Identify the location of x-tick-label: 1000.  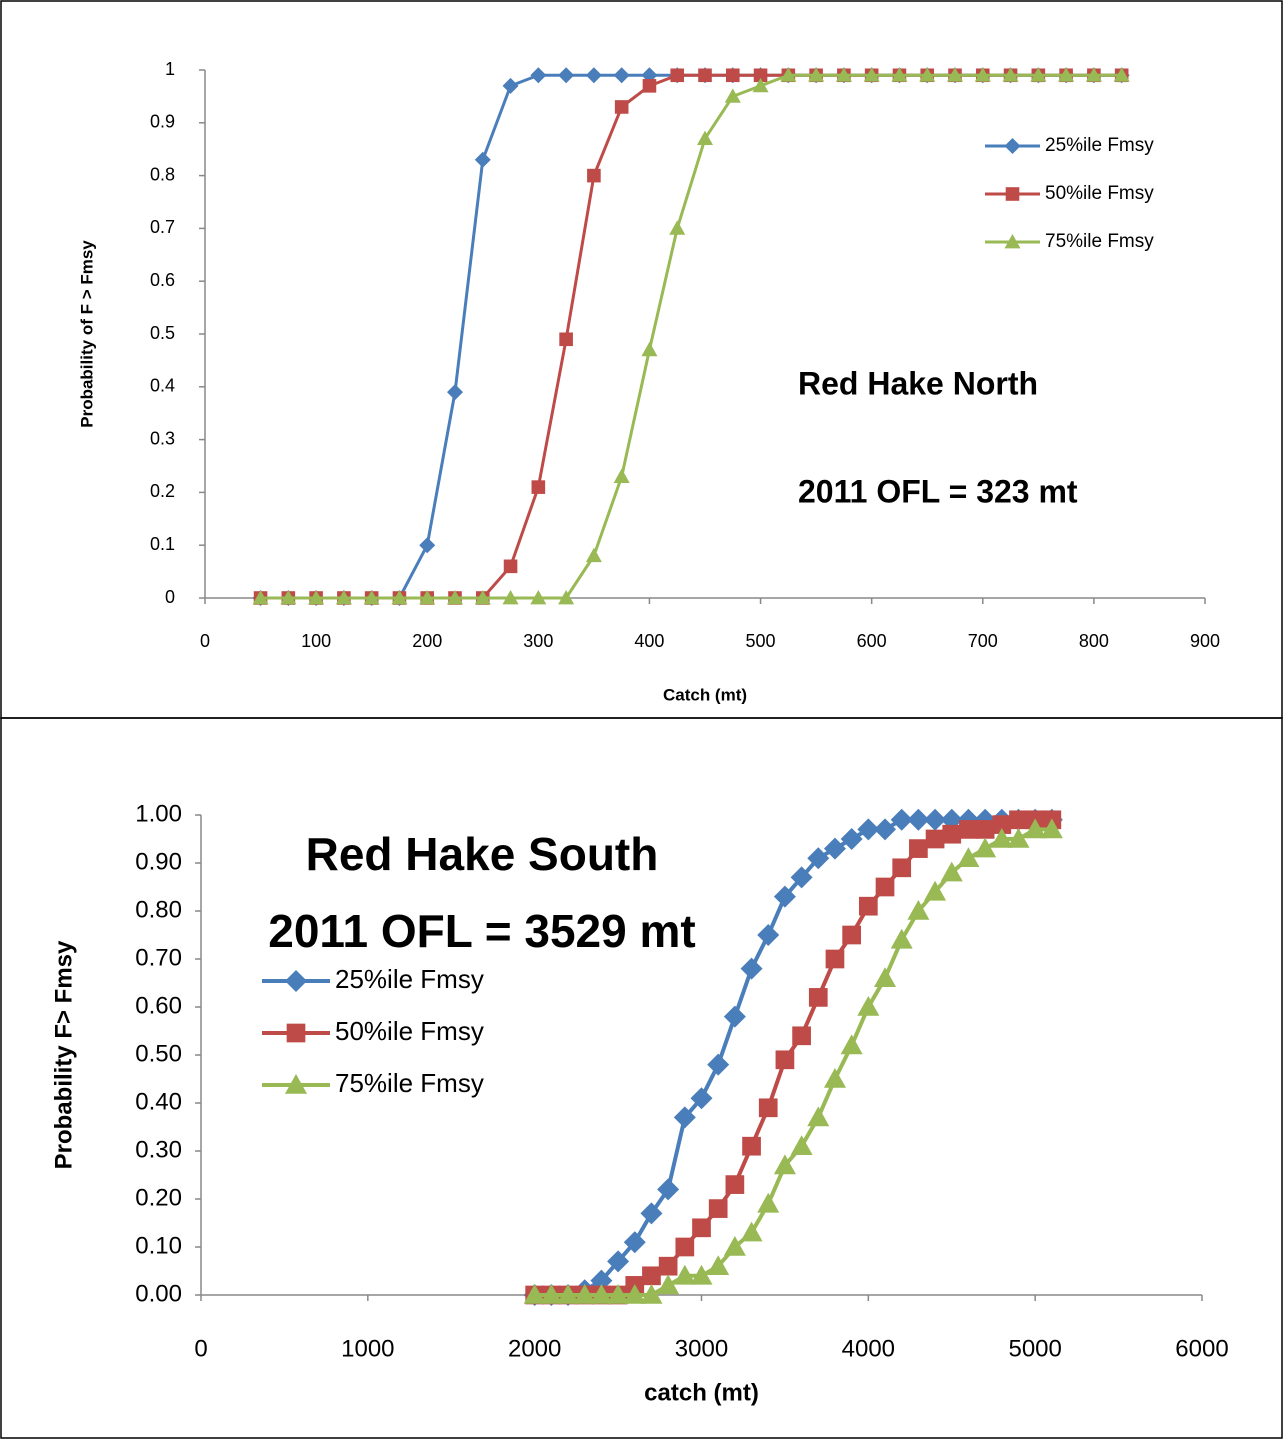
(367, 1348).